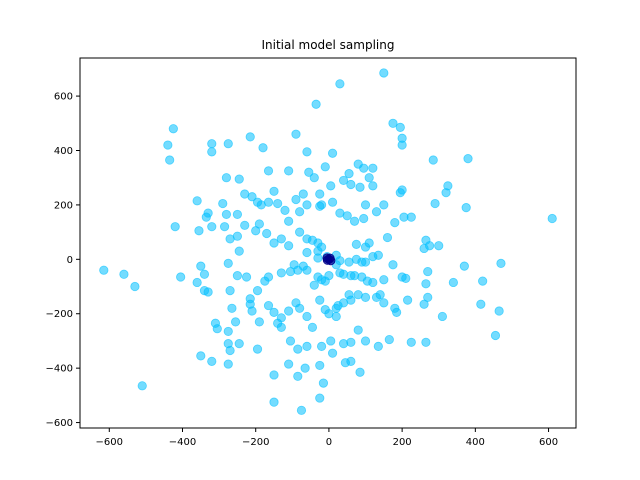  Describe the element at coordinates (402, 442) in the screenshot. I see `x-tick-label: 200` at that location.